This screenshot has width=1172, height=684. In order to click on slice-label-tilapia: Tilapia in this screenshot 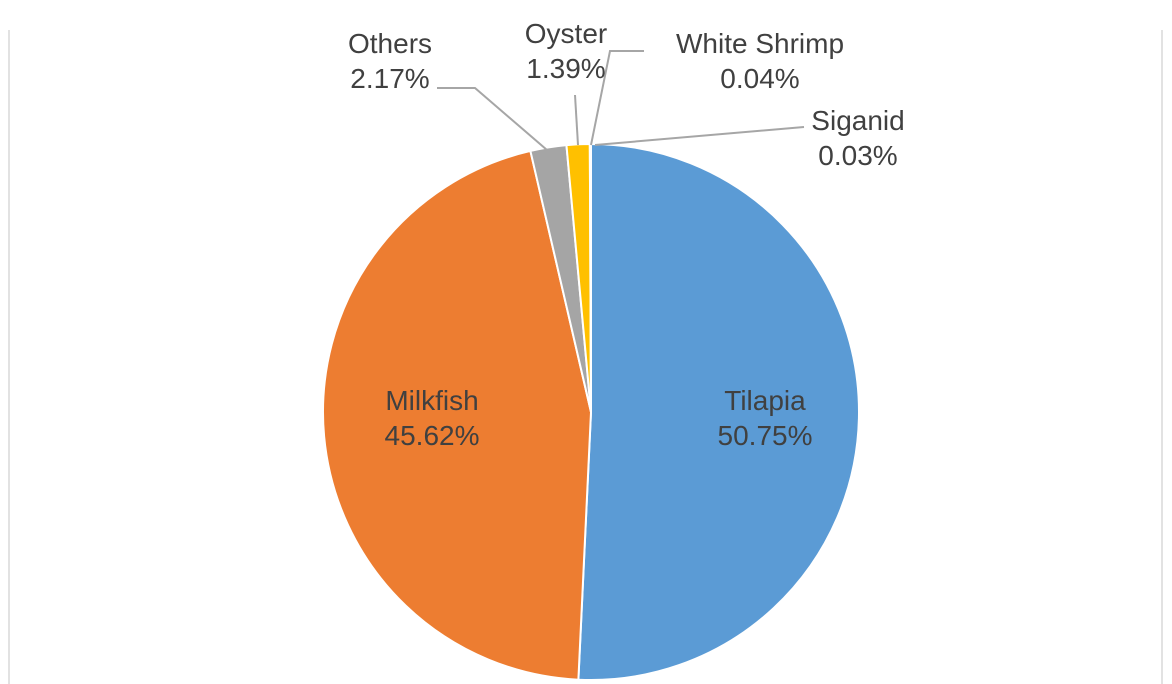, I will do `click(765, 400)`.